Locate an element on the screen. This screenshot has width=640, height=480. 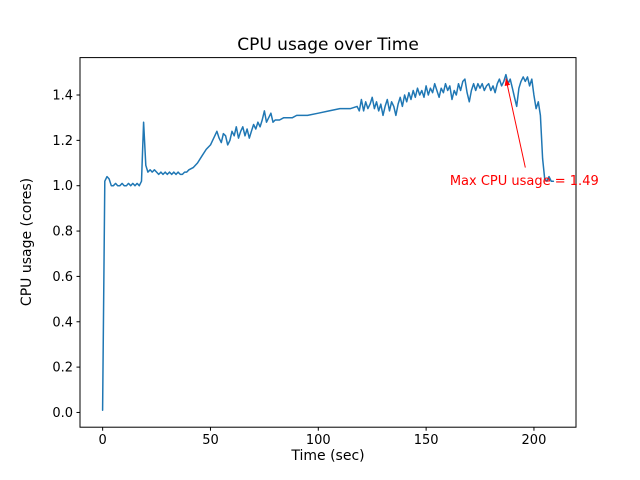
x-axis-label: Time (sec) is located at coordinates (328, 456).